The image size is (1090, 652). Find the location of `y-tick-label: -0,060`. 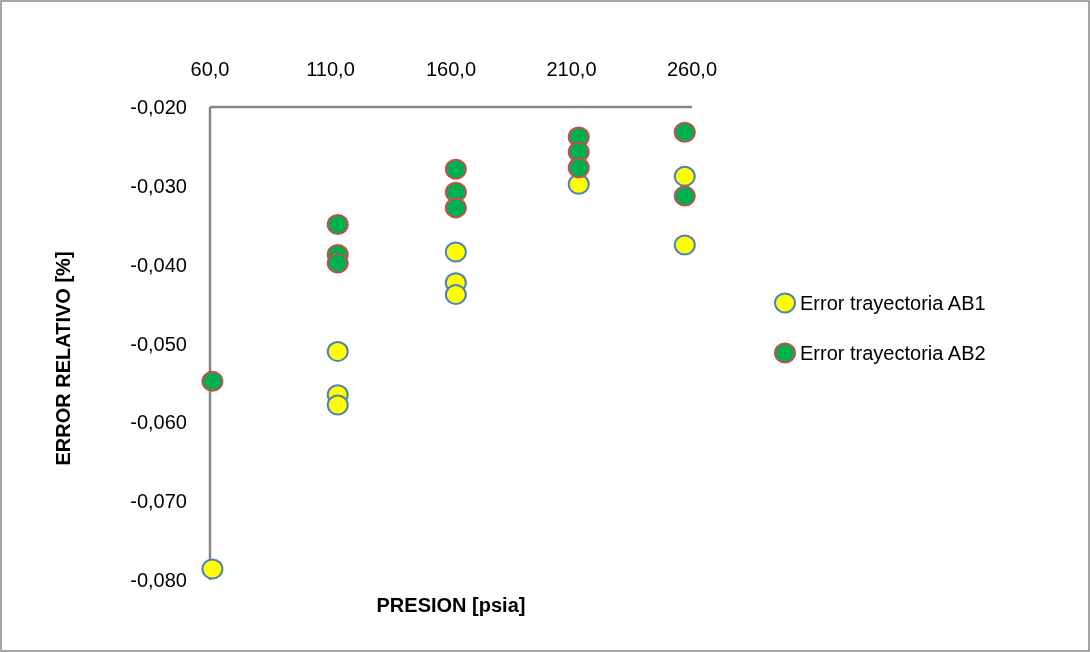

y-tick-label: -0,060 is located at coordinates (158, 422).